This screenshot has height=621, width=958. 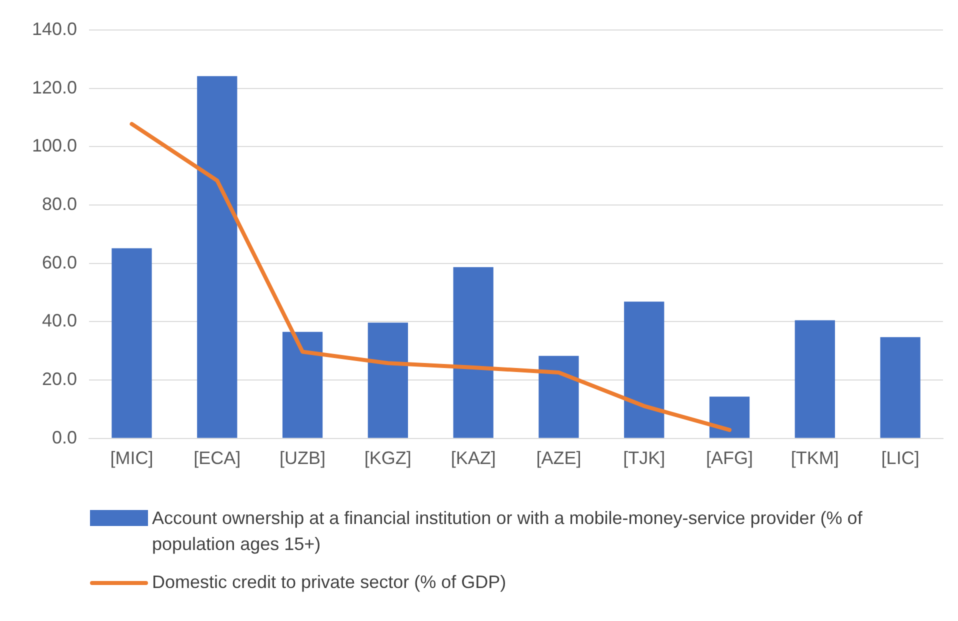 I want to click on y-tick-label: 20.0, so click(x=60, y=379).